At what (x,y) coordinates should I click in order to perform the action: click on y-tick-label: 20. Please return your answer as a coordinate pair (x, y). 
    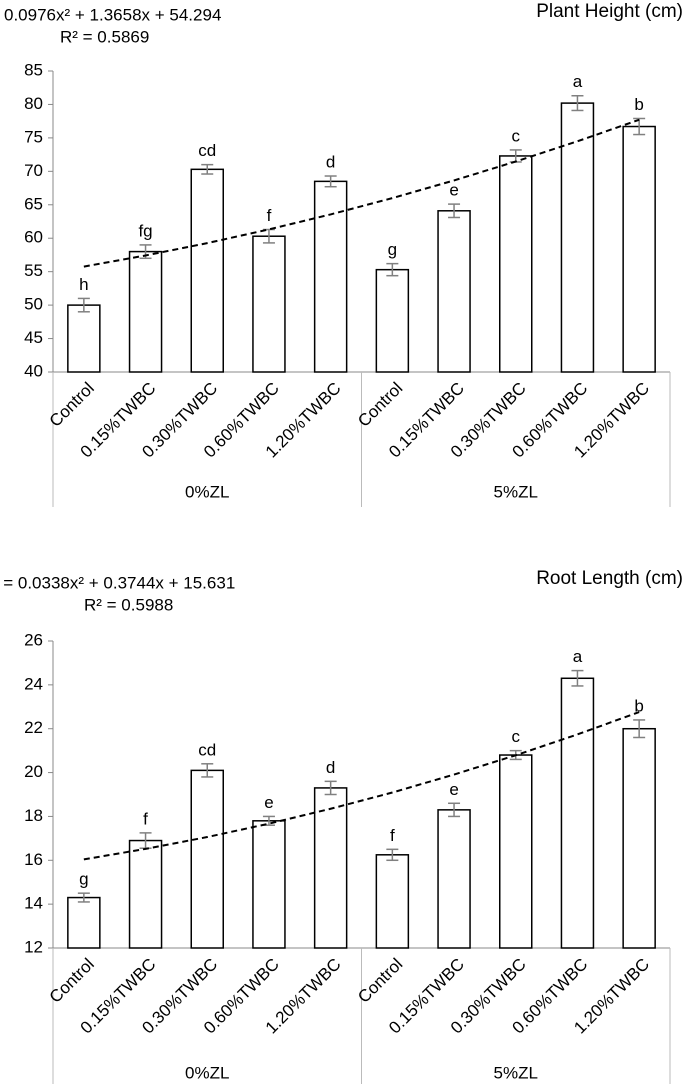
    Looking at the image, I should click on (33, 771).